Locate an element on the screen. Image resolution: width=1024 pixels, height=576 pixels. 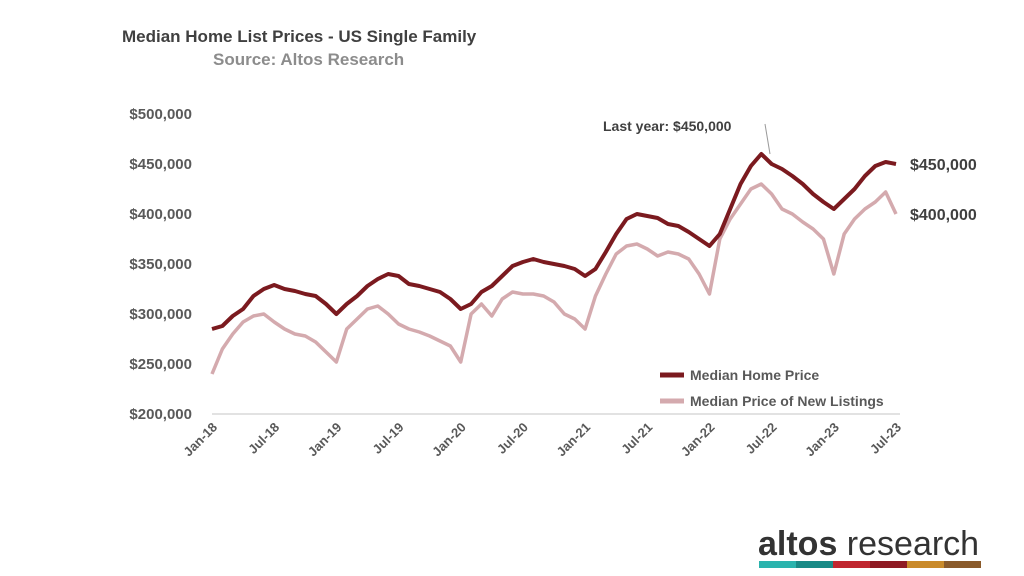
legend-label-home-price: Median Home Price is located at coordinates (754, 375).